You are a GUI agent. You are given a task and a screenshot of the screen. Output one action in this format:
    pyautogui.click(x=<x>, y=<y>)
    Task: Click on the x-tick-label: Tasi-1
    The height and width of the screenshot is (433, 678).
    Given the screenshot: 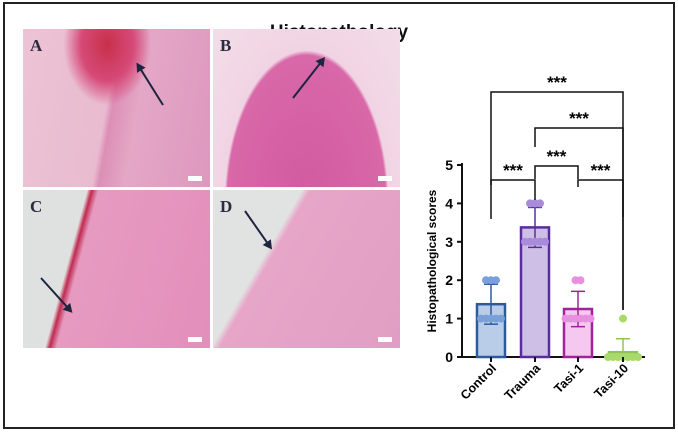 What is the action you would take?
    pyautogui.click(x=568, y=378)
    